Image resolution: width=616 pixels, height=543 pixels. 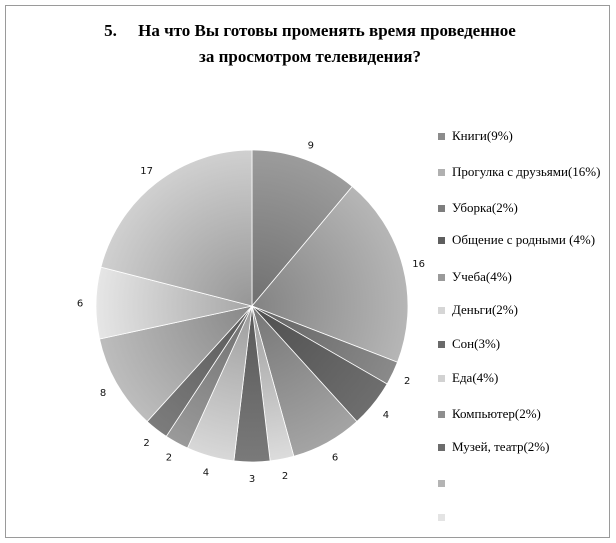 What do you see at coordinates (206, 473) in the screenshot?
I see `slice-value-label-7: 4` at bounding box center [206, 473].